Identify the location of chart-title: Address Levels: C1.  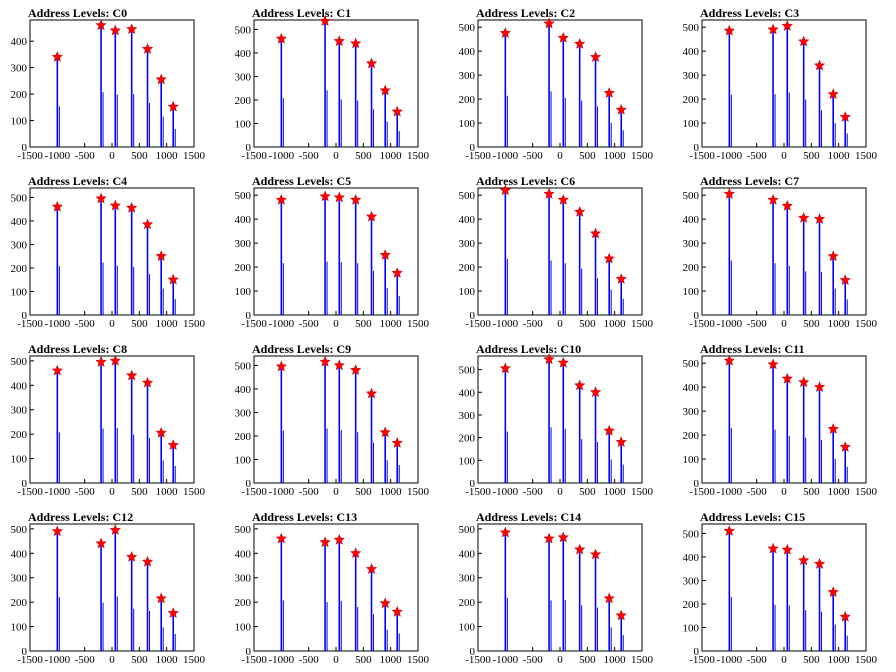
(301, 13).